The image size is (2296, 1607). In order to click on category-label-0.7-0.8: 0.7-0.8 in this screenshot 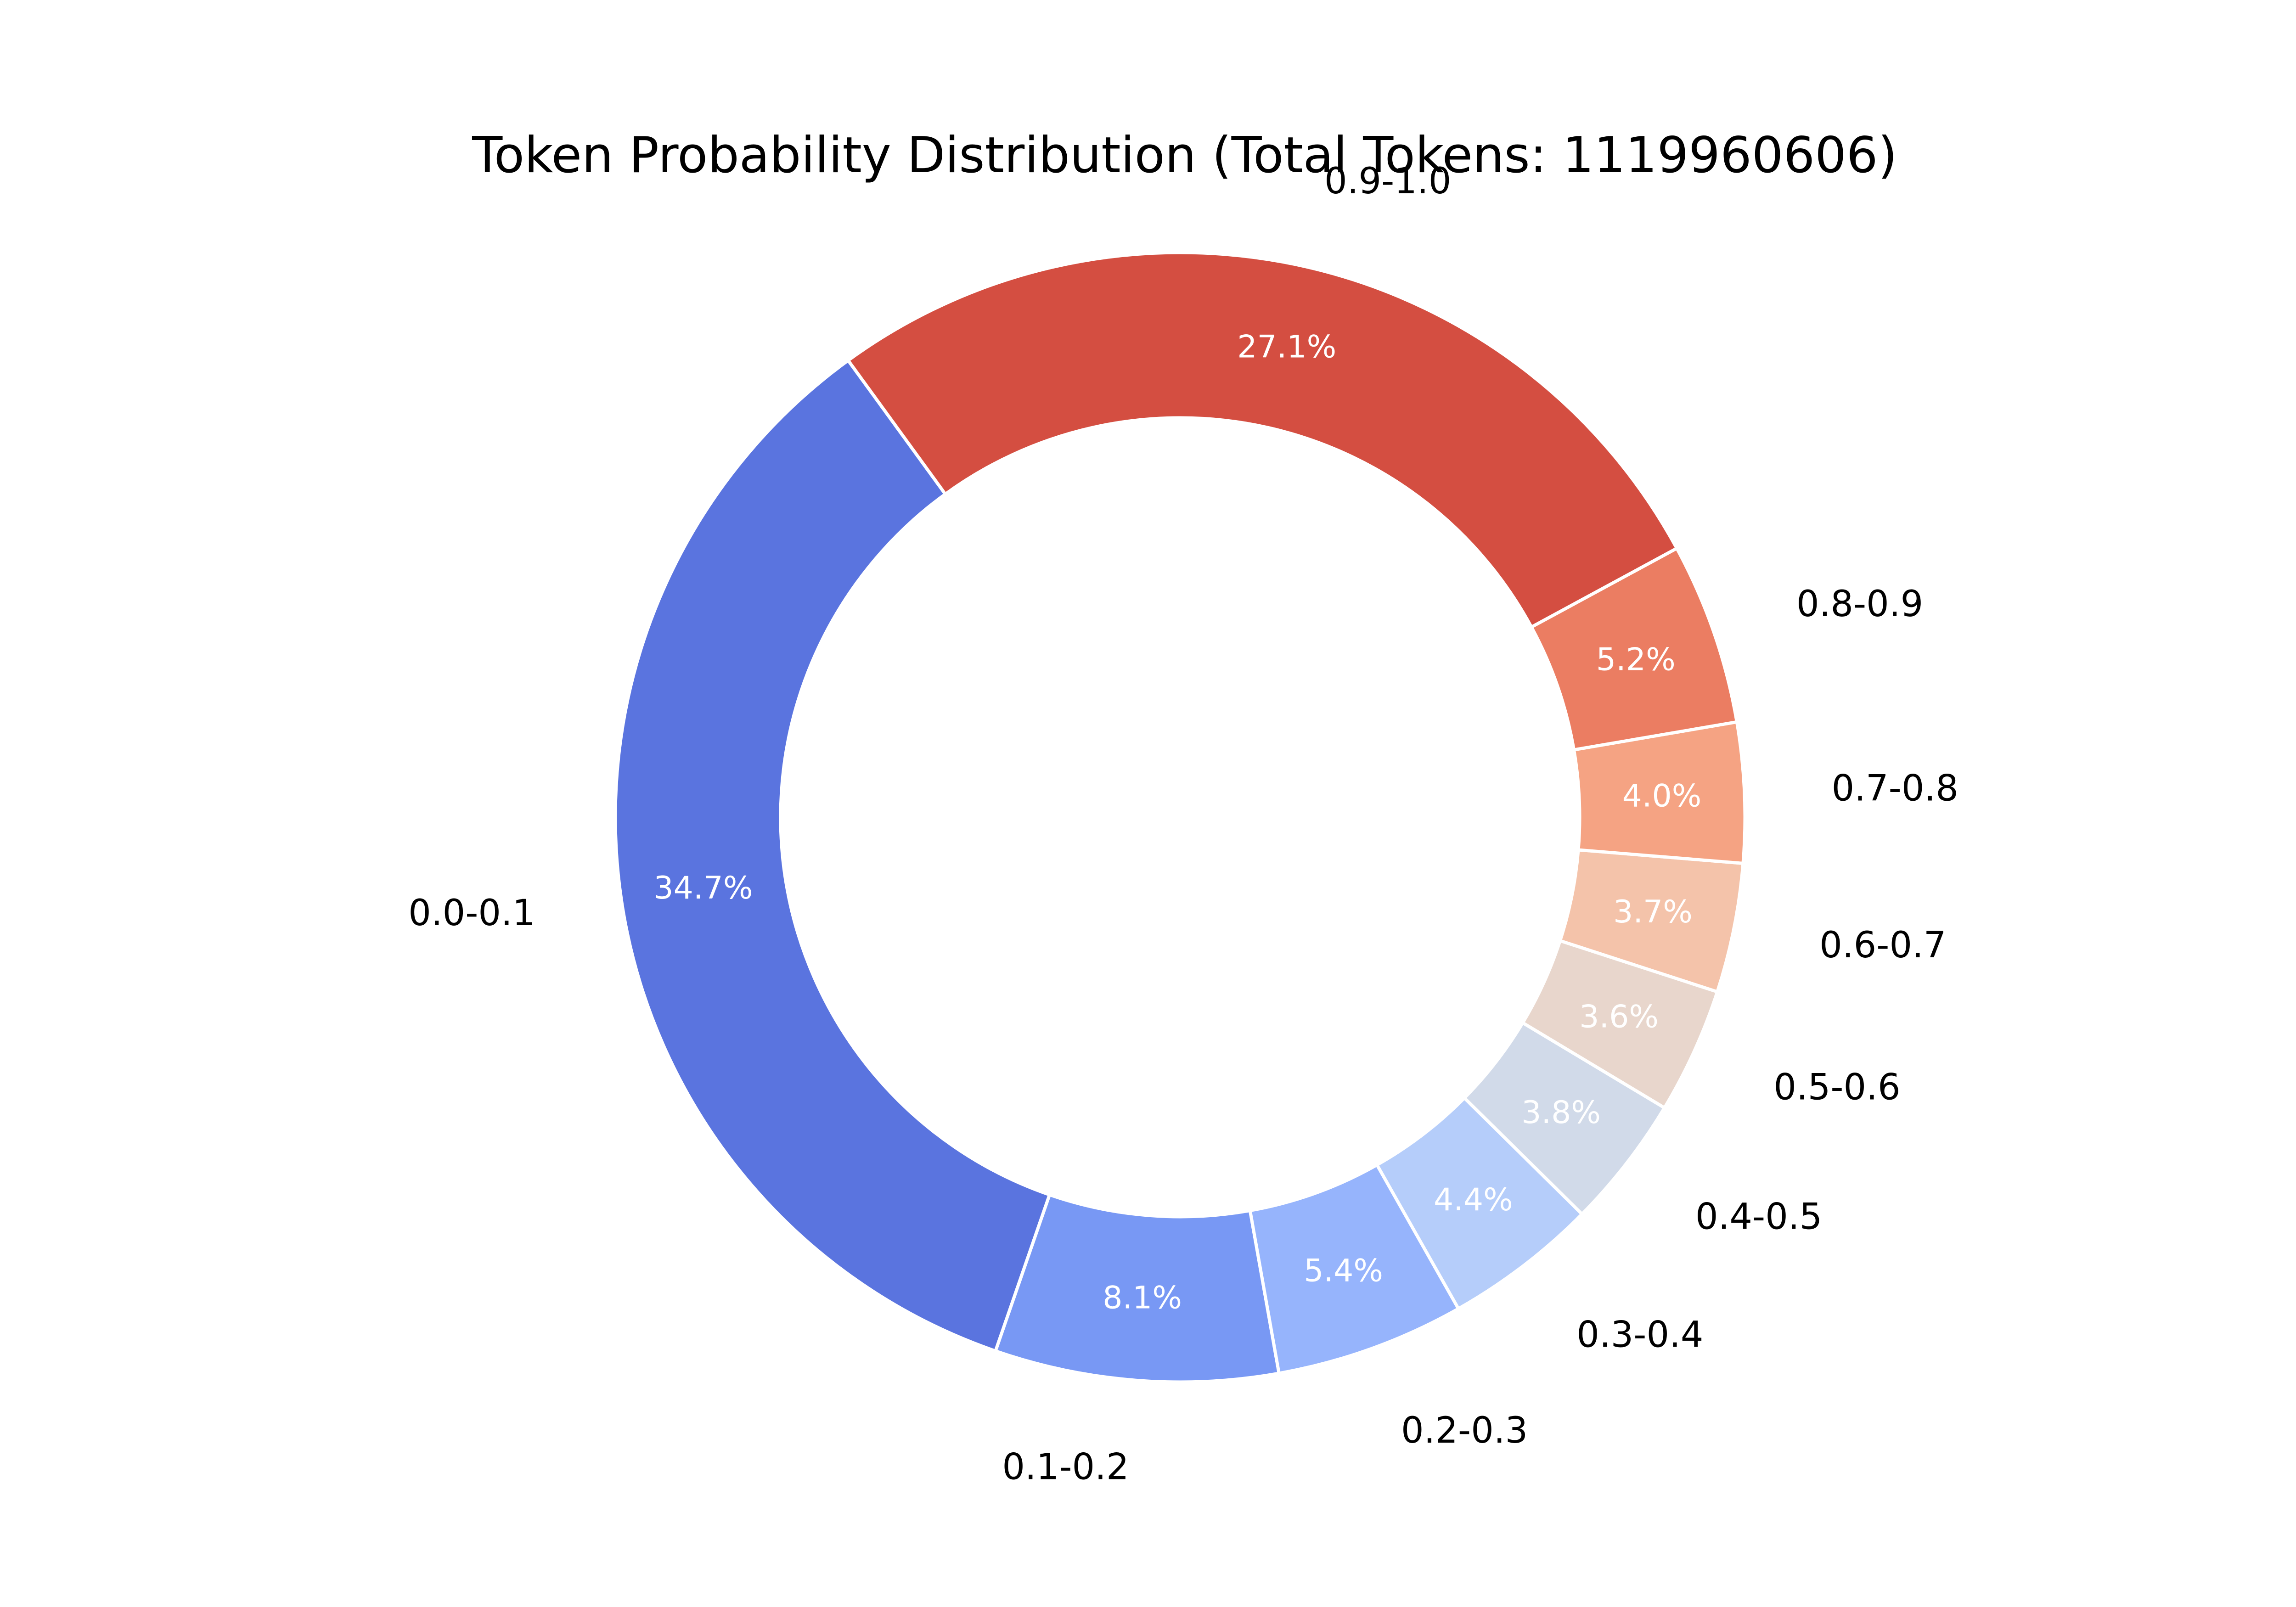, I will do `click(1895, 788)`.